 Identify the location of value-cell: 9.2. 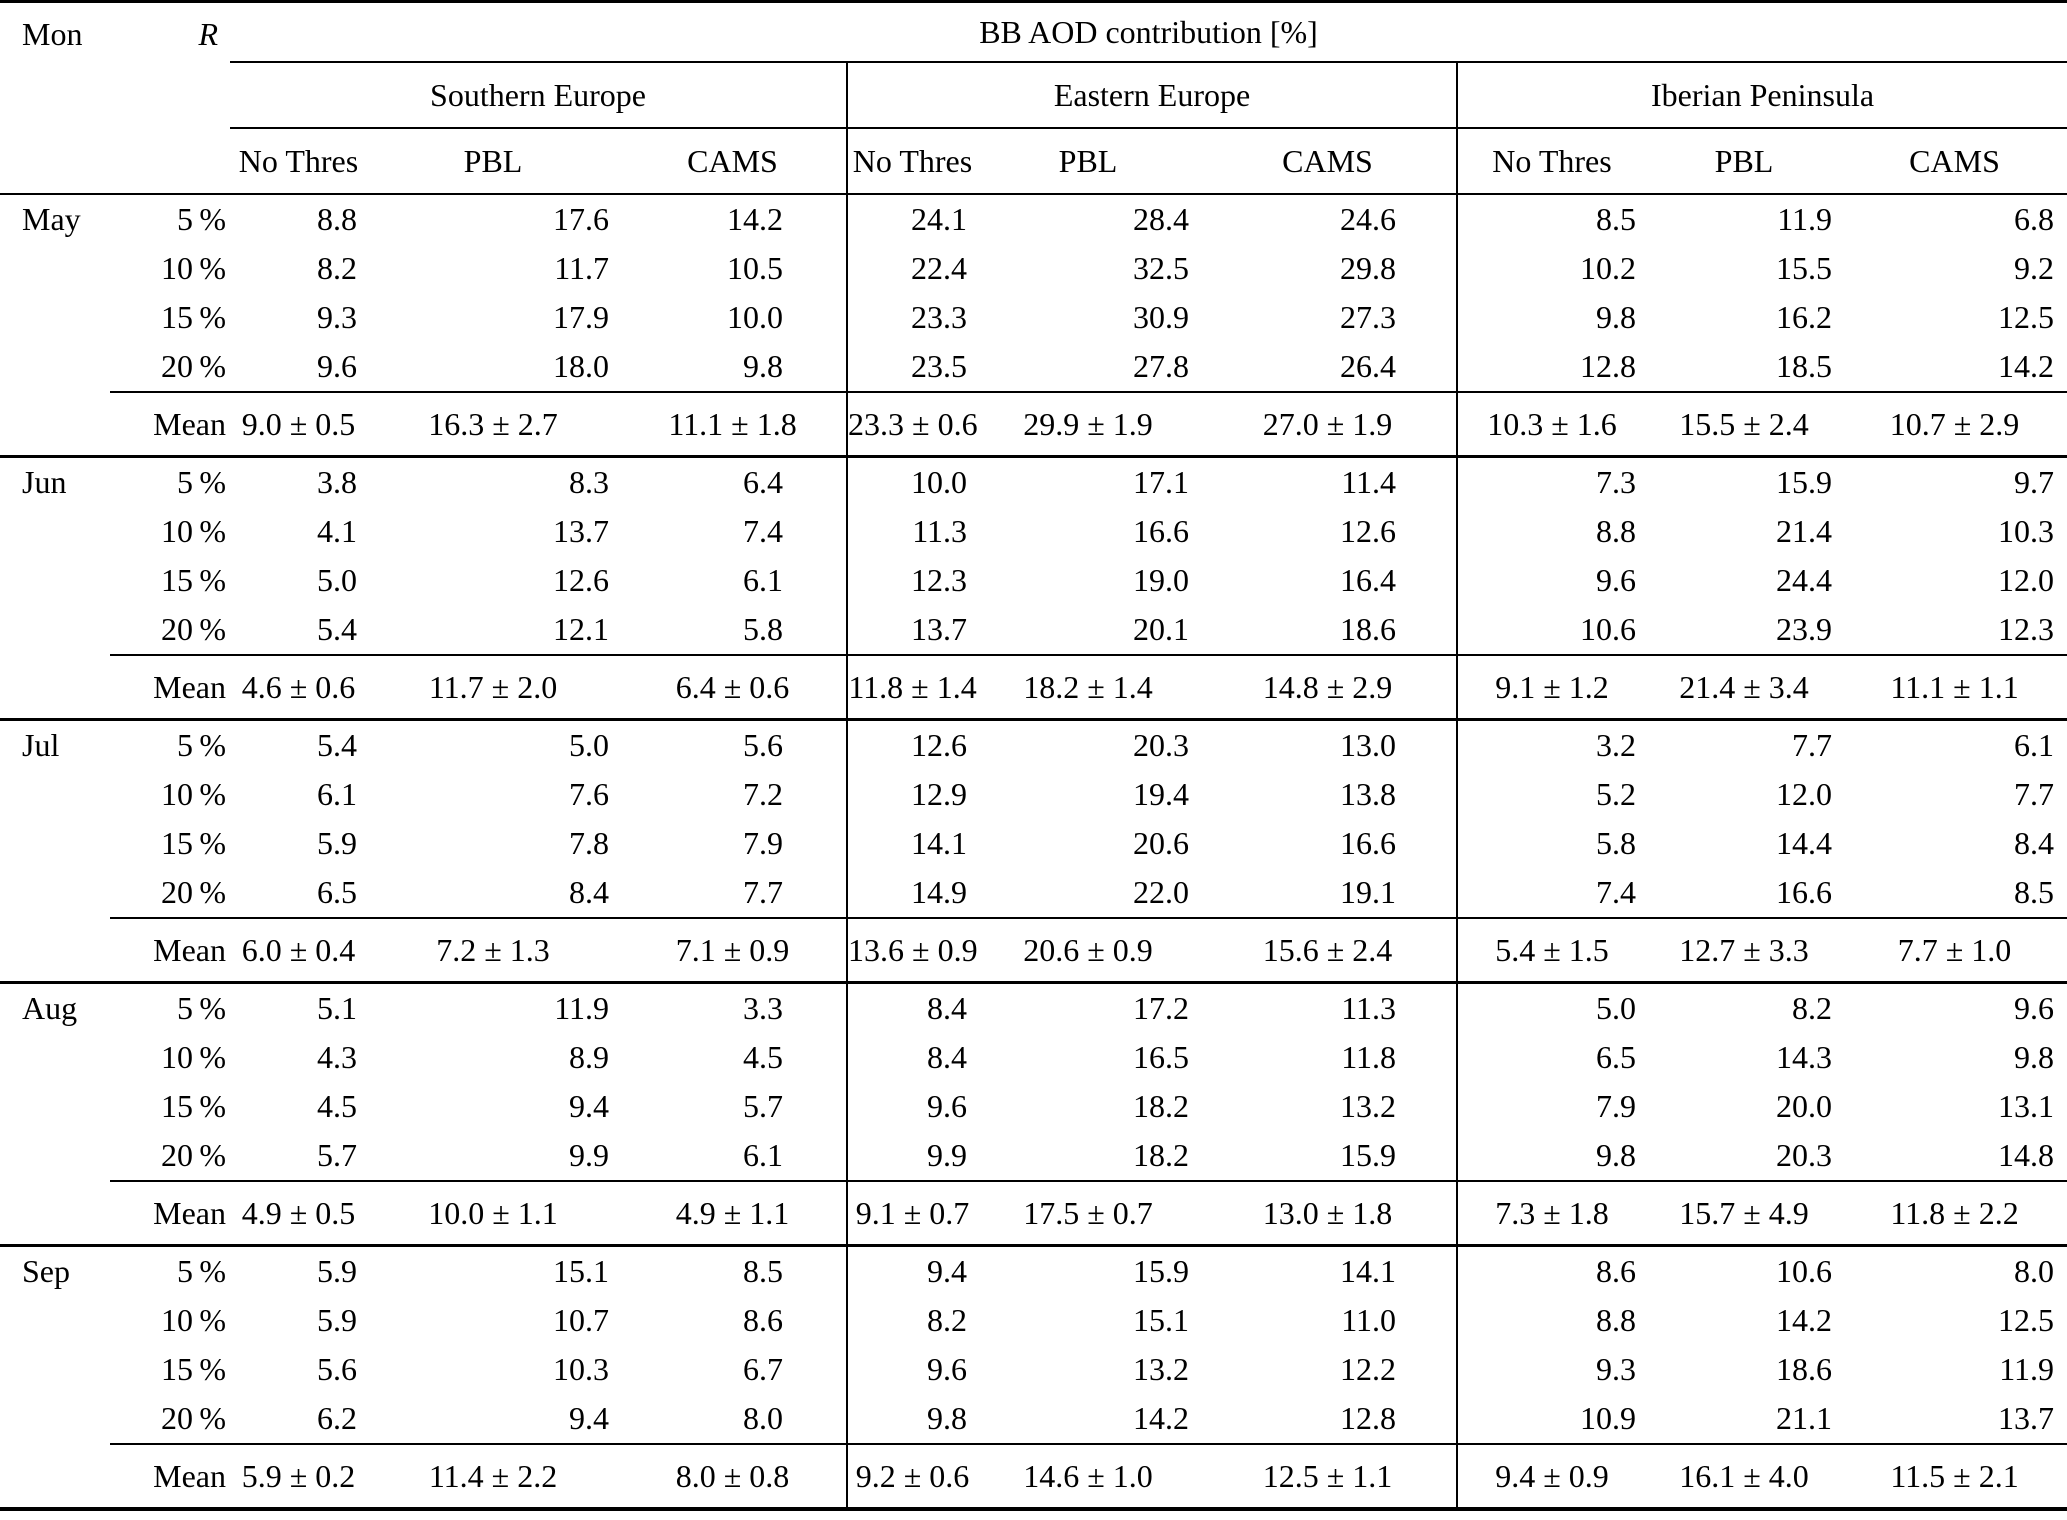
(2034, 268).